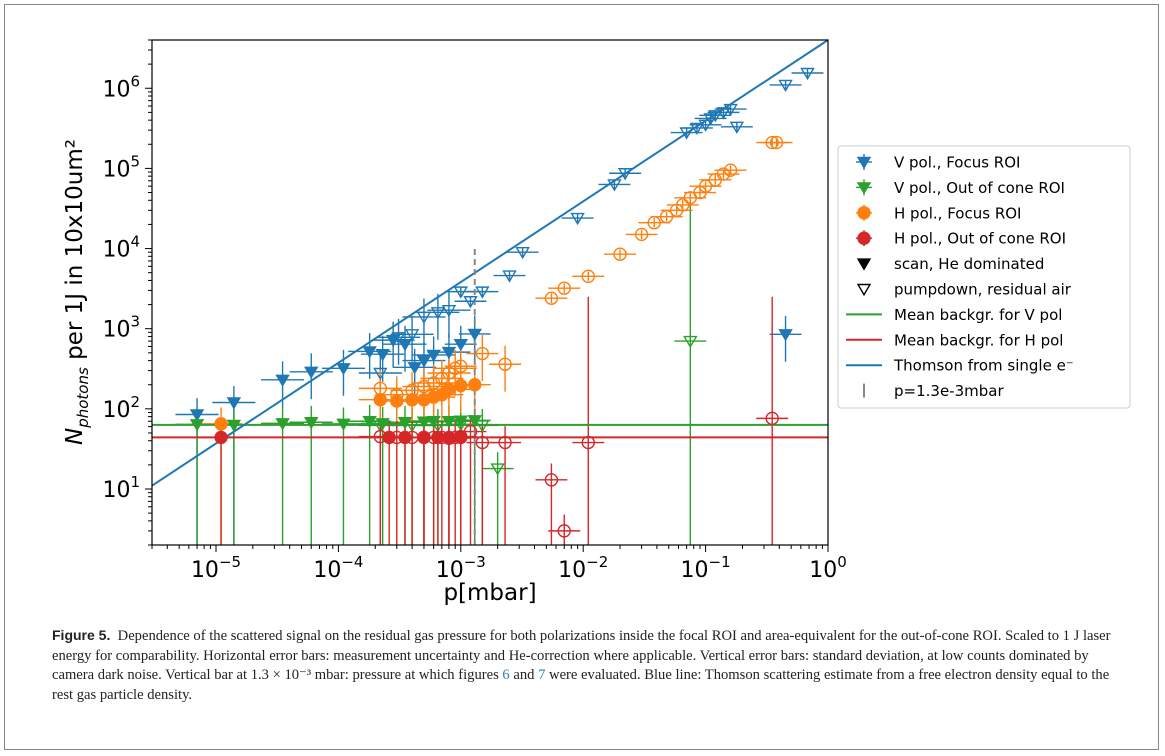 The width and height of the screenshot is (1165, 756). I want to click on legend-entry: H pol., Out of cone ROI, so click(961, 239).